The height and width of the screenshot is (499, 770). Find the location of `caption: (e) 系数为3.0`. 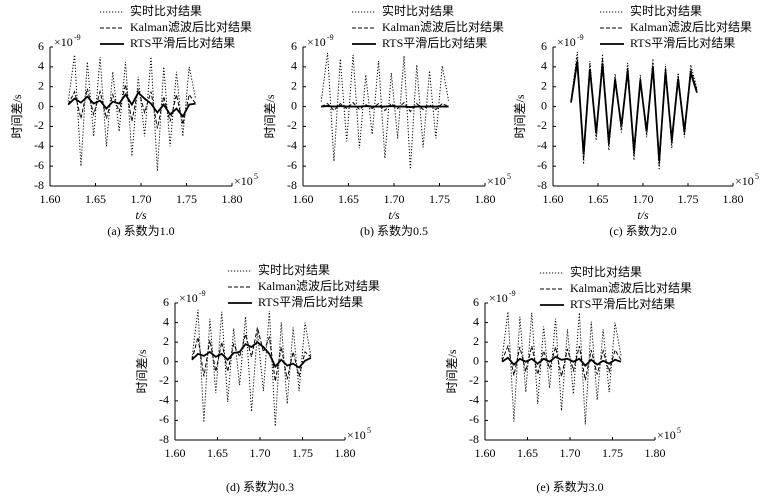

caption: (e) 系数为3.0 is located at coordinates (569, 486).